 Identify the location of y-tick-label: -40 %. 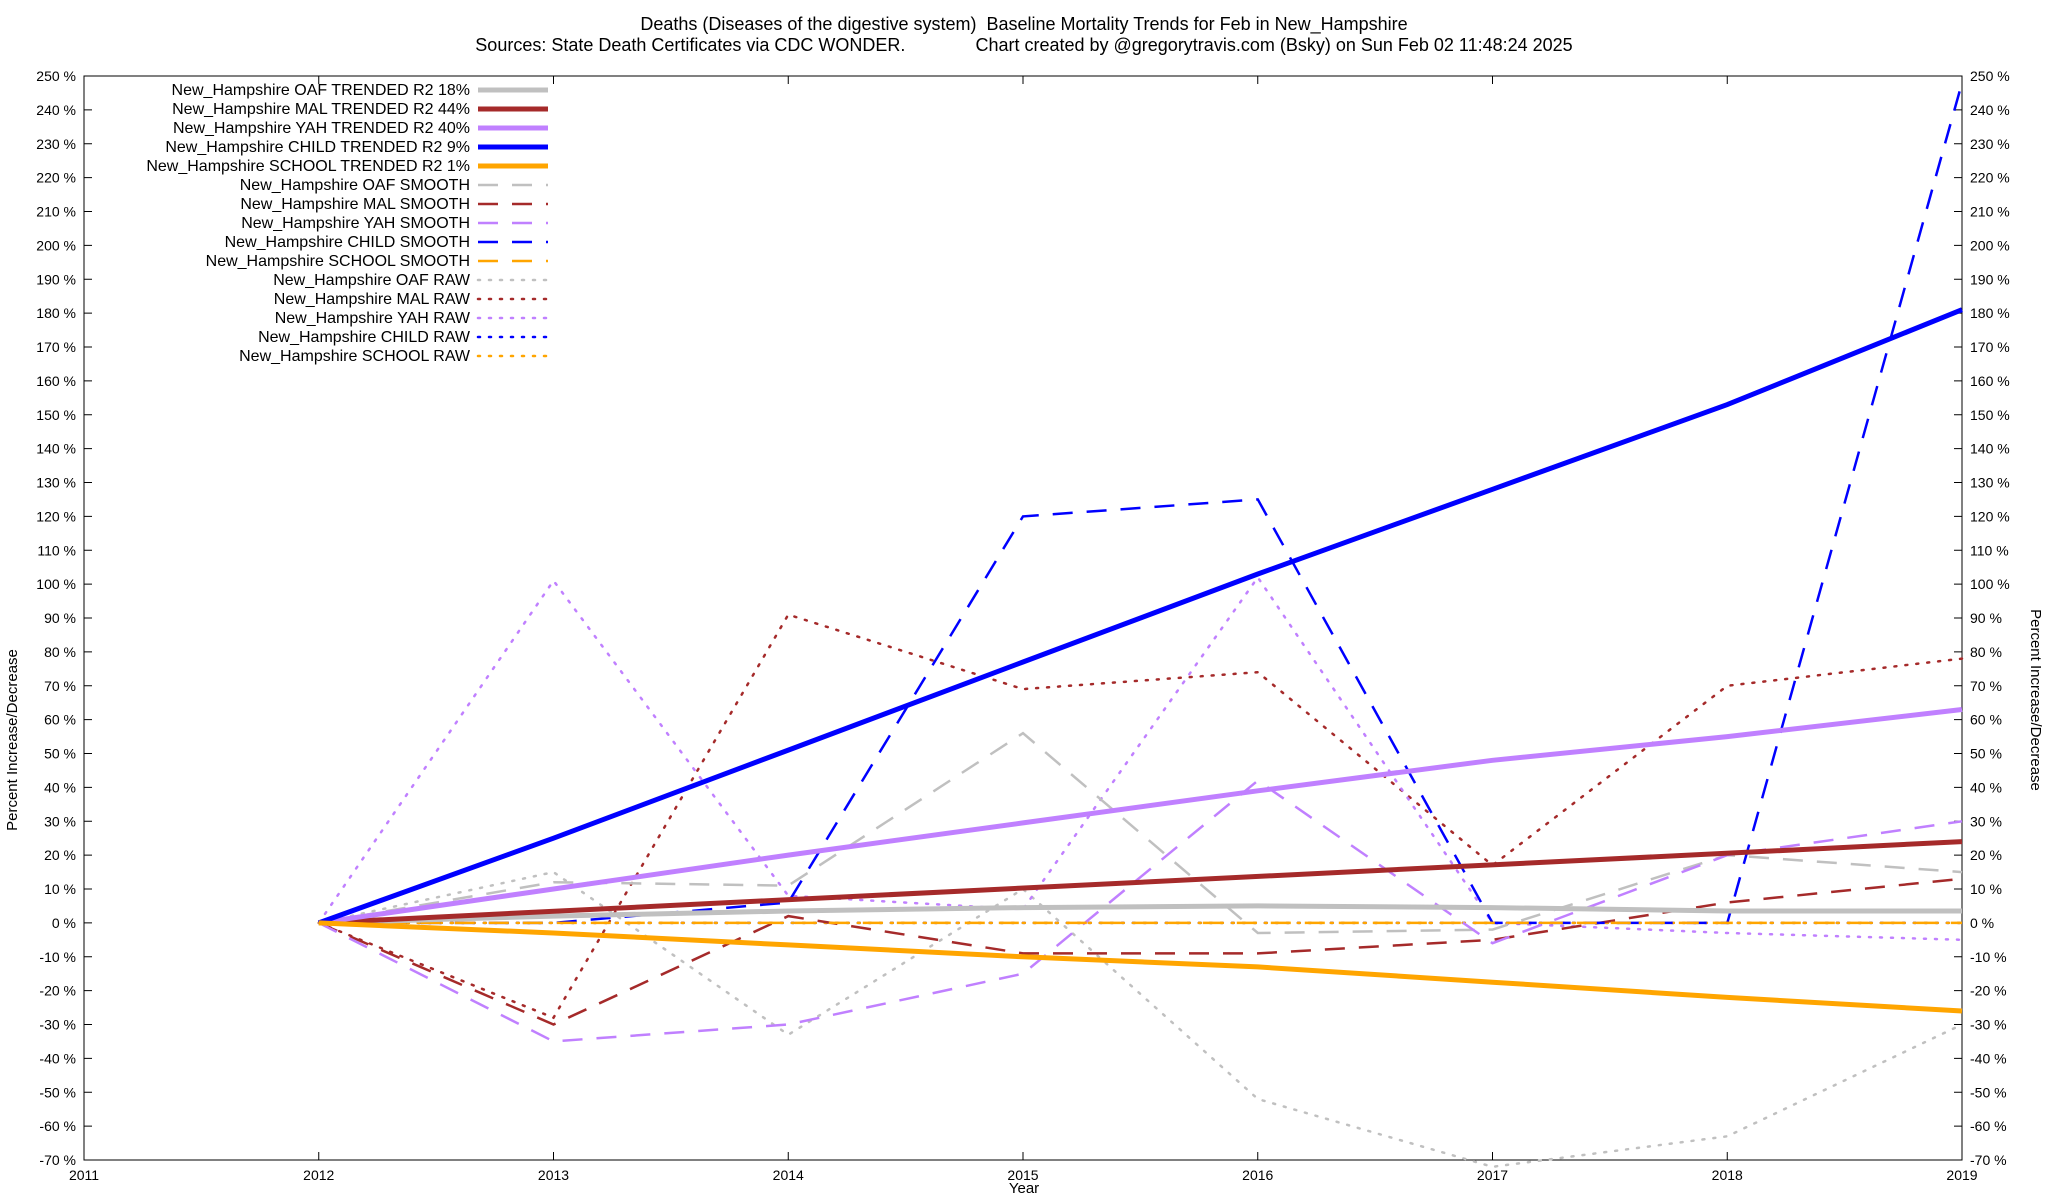
(57, 1058).